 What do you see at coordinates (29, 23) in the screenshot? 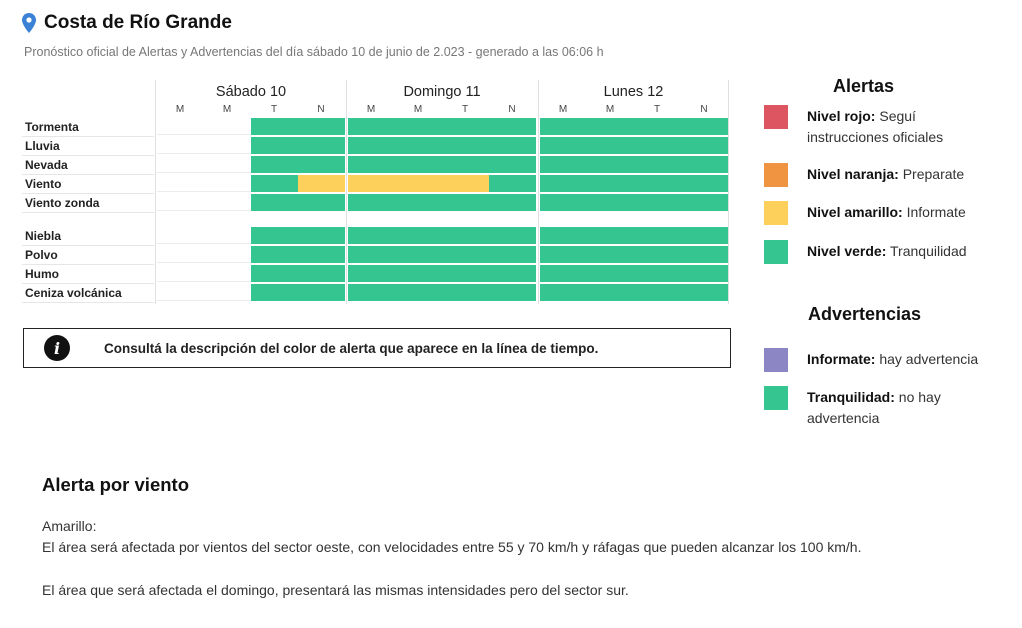
I see `location-pin-icon` at bounding box center [29, 23].